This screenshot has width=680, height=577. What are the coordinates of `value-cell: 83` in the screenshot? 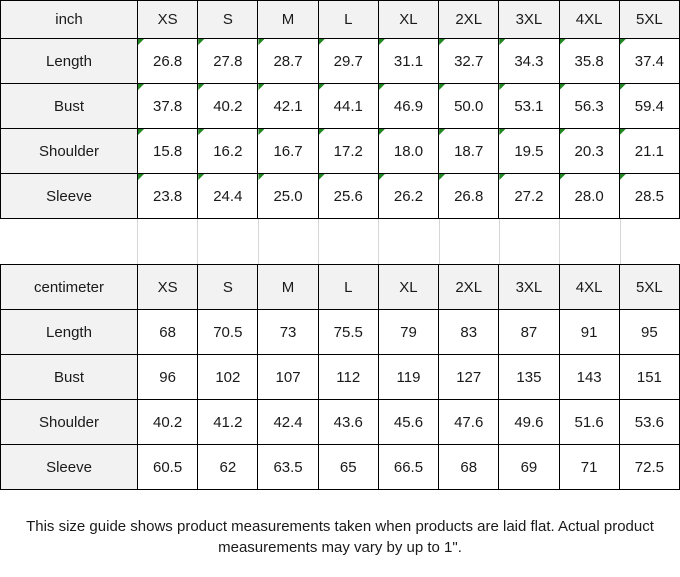 It's located at (469, 332).